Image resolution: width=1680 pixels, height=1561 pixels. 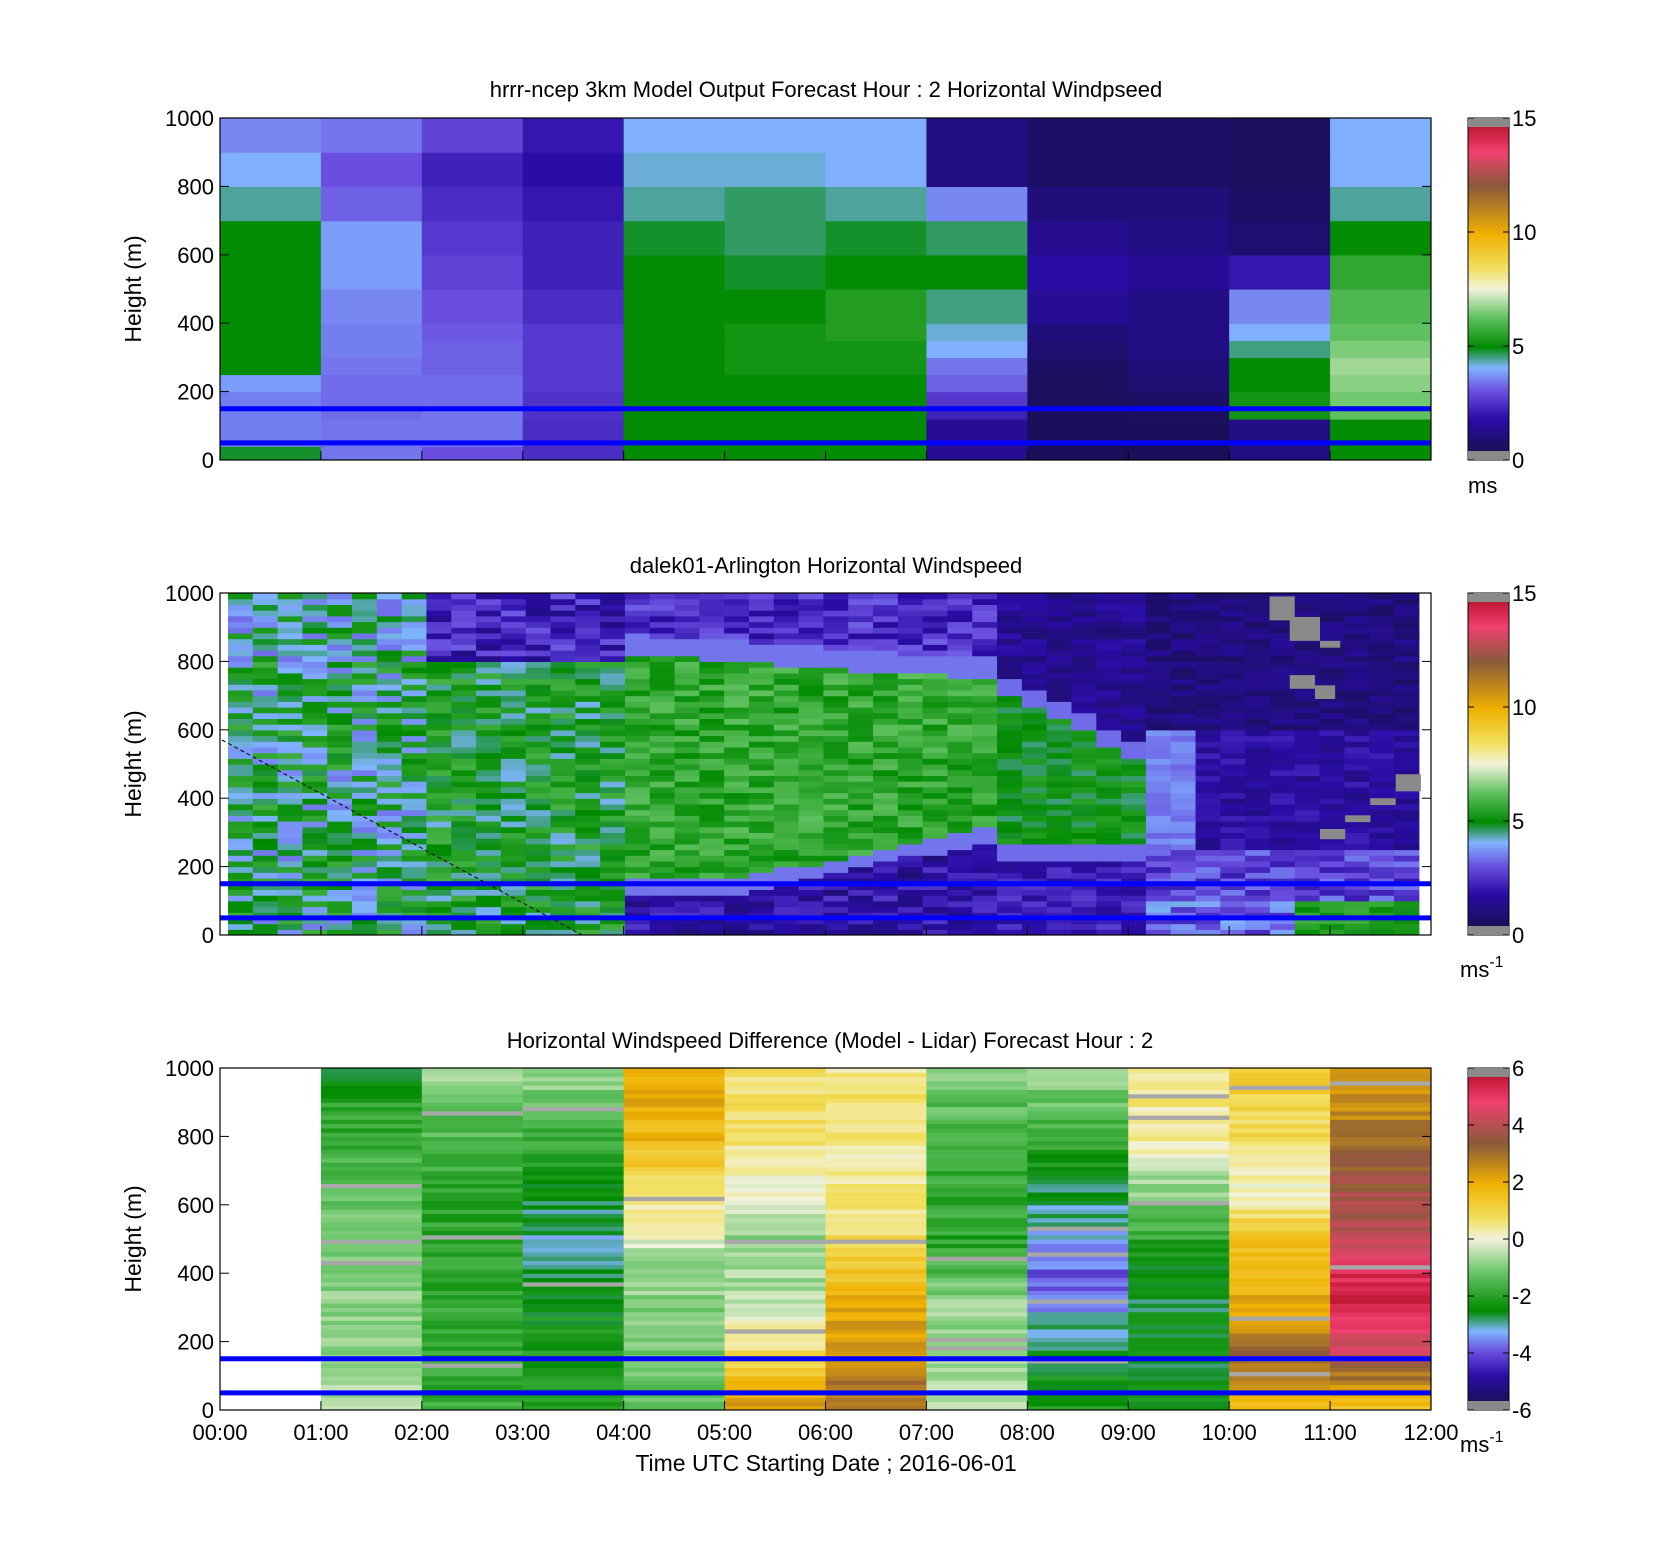 What do you see at coordinates (1330, 644) in the screenshot?
I see `lidar-missing-cell` at bounding box center [1330, 644].